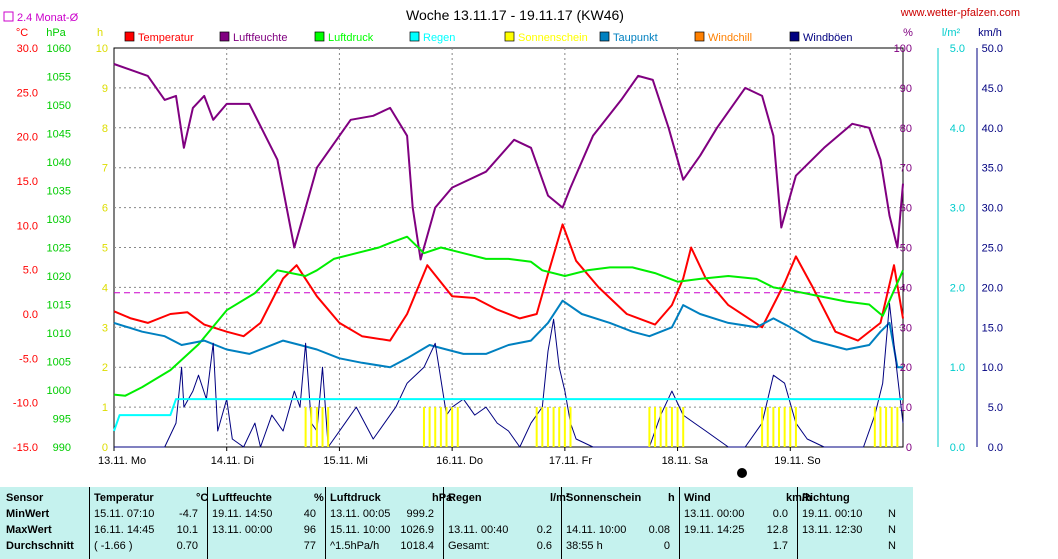 Image resolution: width=1058 pixels, height=559 pixels. I want to click on stats-cell: 16.11. 14:45, so click(124, 530).